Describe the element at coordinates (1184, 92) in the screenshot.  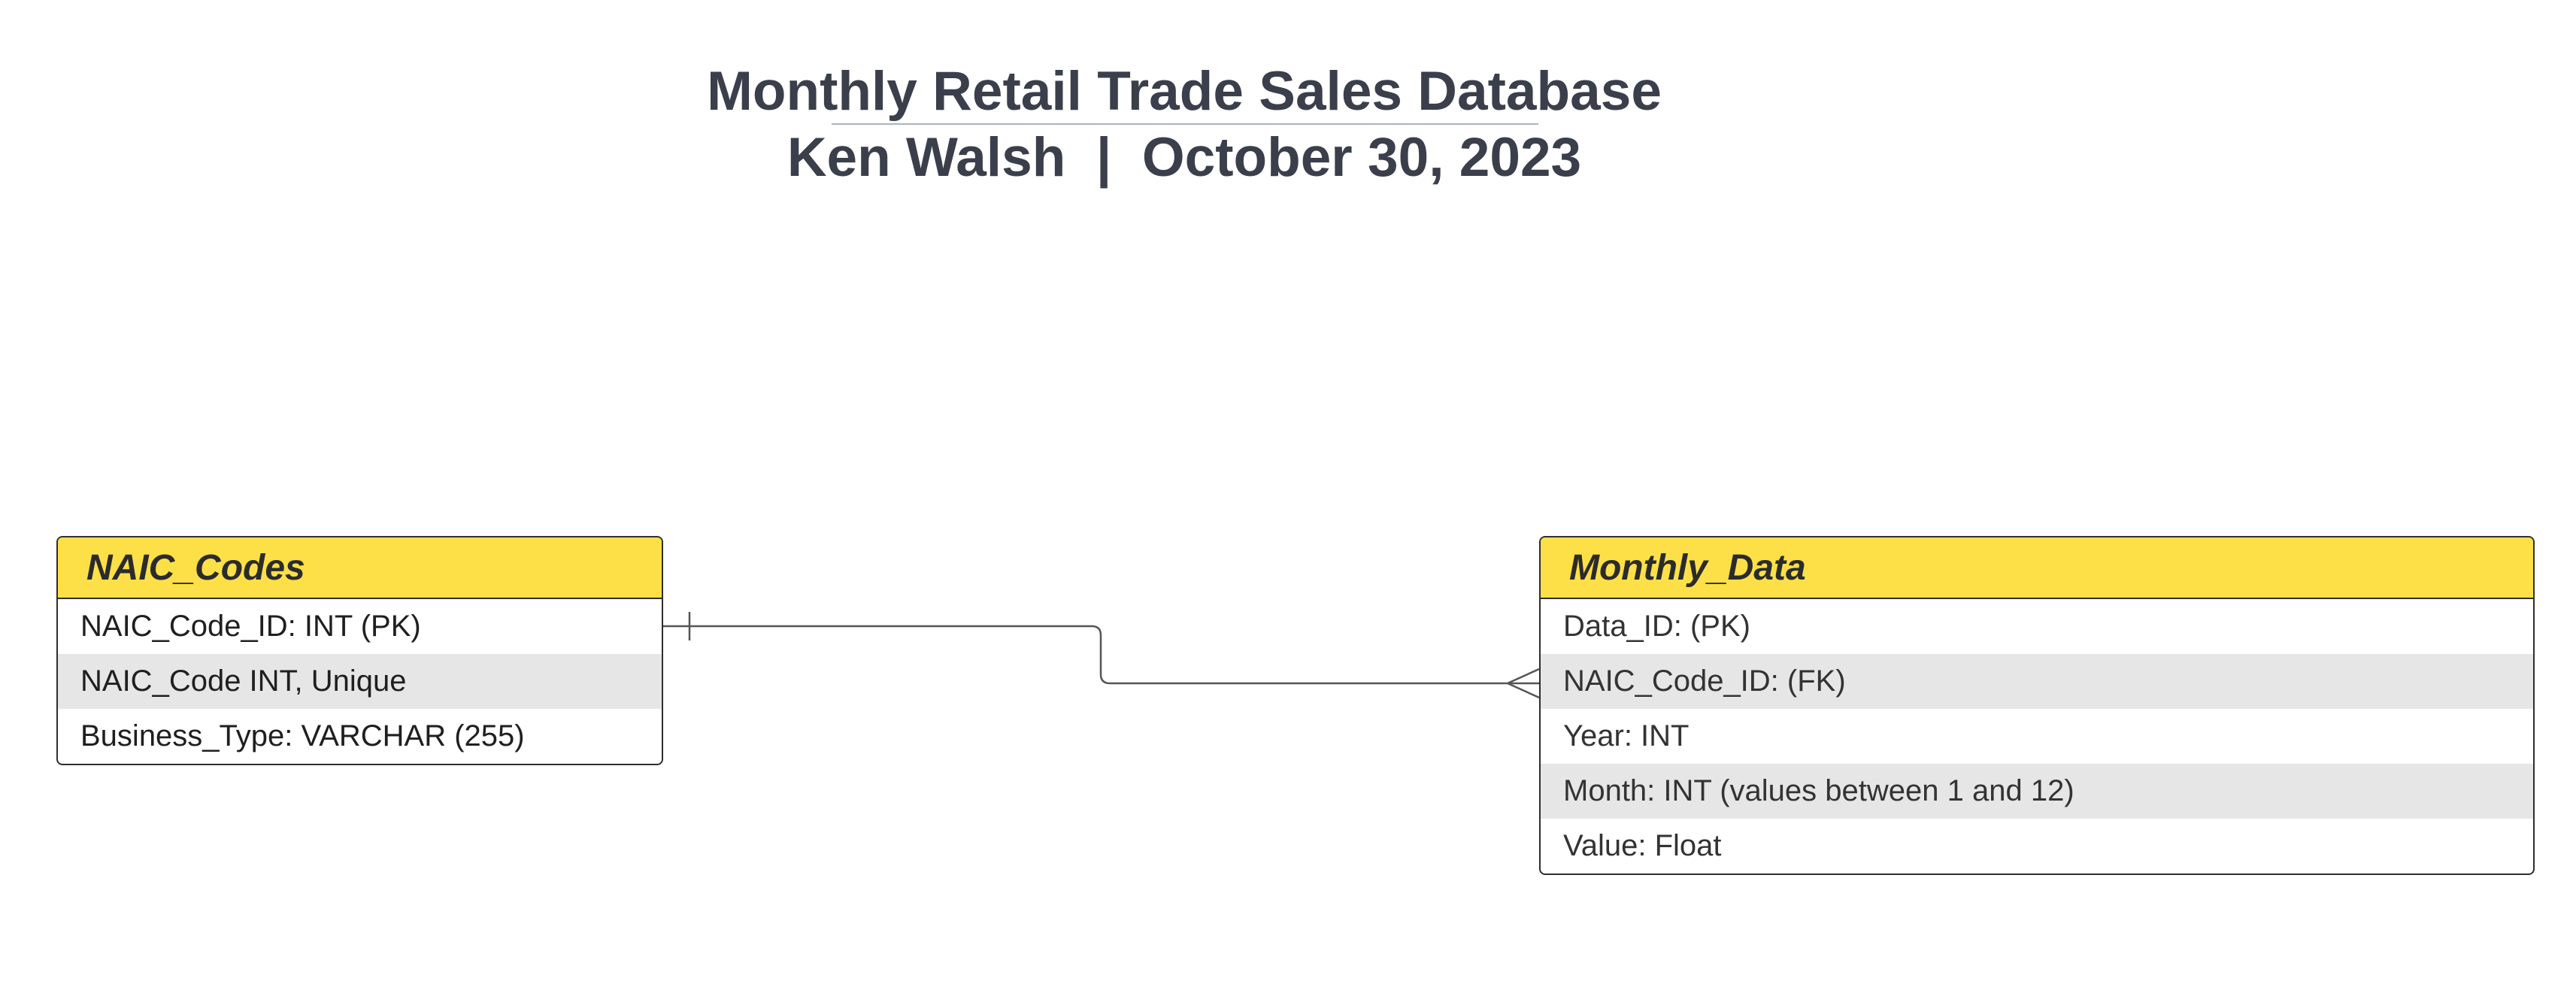
I see `title-line-1: Monthly Retail Trade Sales Database` at that location.